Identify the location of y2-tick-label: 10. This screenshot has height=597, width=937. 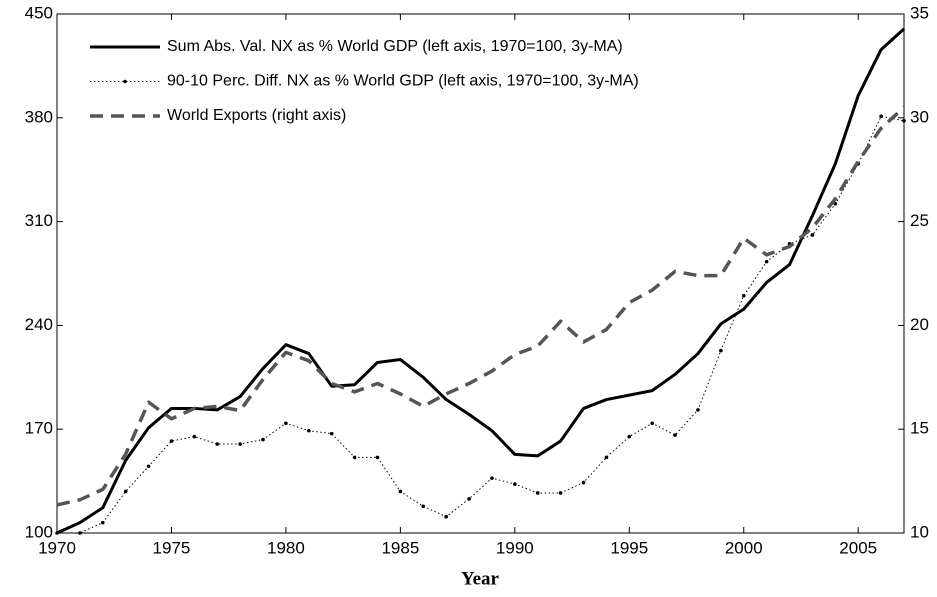
(919, 531).